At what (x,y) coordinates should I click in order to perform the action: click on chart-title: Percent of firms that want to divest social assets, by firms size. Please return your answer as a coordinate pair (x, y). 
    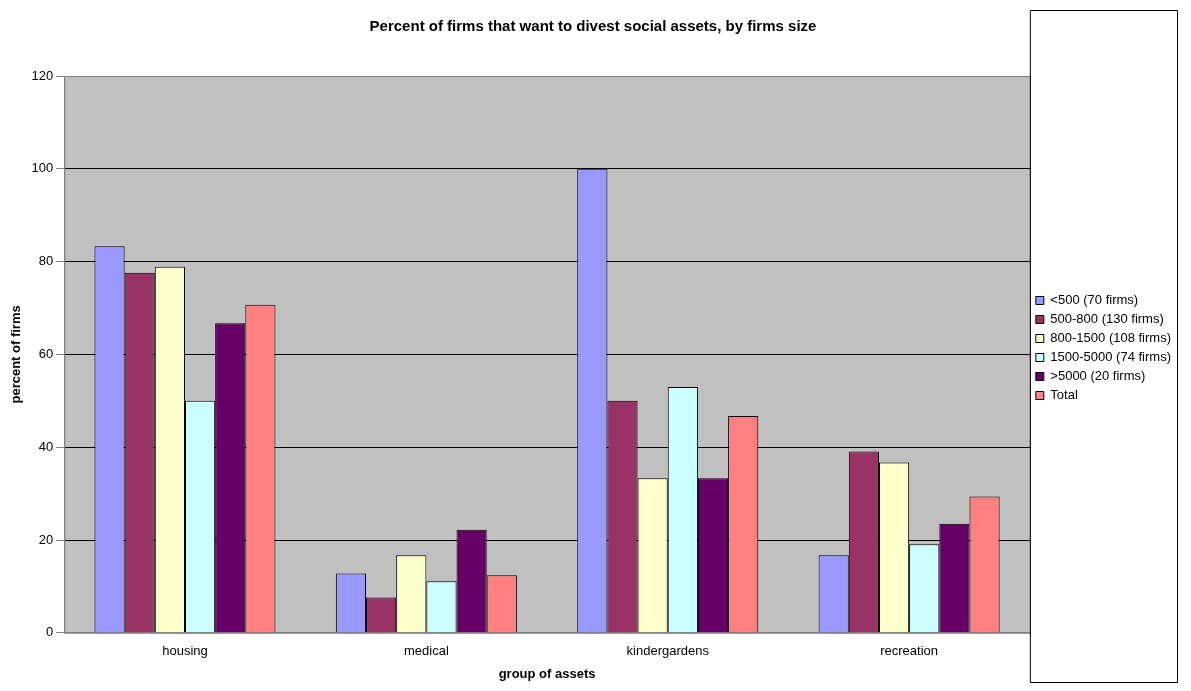
    Looking at the image, I should click on (593, 26).